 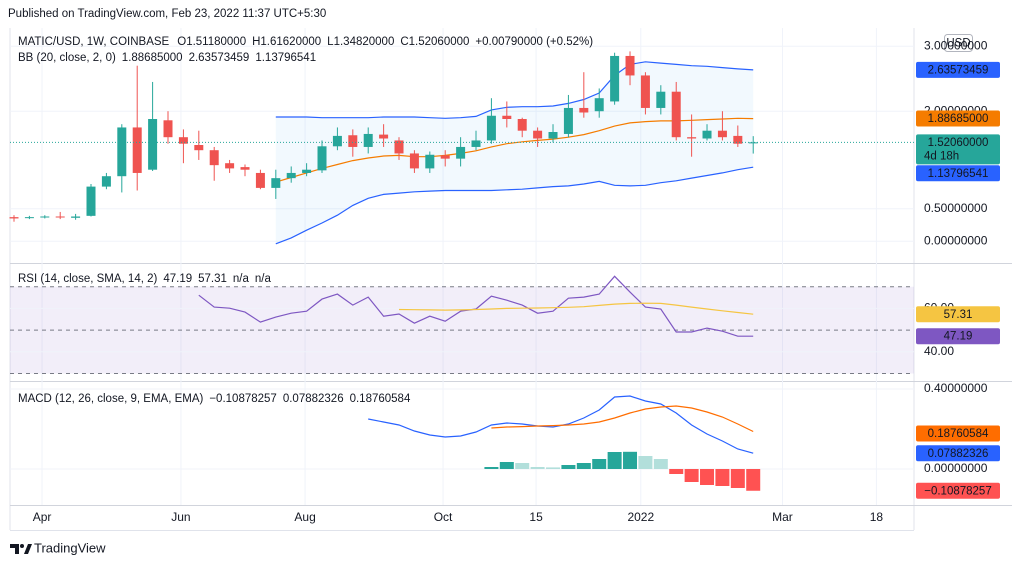 I want to click on y-tick-label: 0.50000000, so click(x=956, y=208).